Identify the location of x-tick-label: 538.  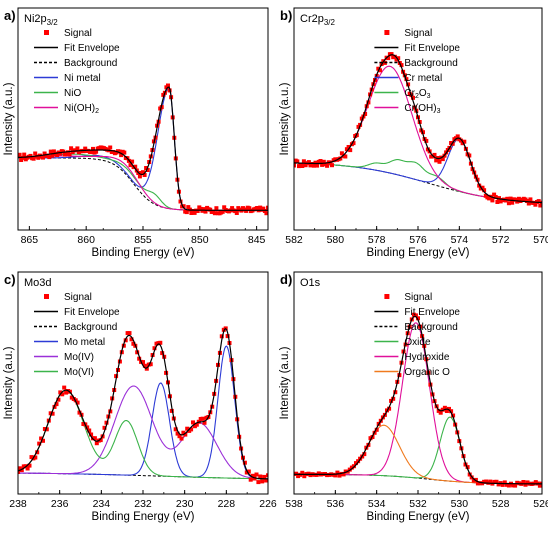
(294, 504).